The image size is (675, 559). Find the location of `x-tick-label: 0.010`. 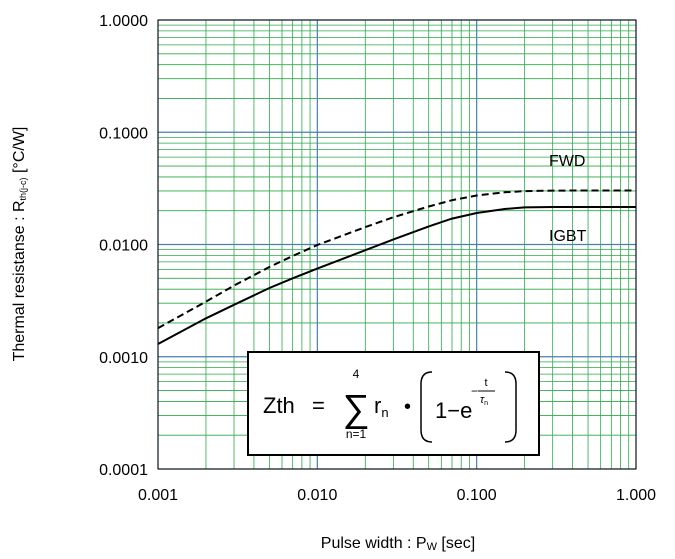

x-tick-label: 0.010 is located at coordinates (317, 495).